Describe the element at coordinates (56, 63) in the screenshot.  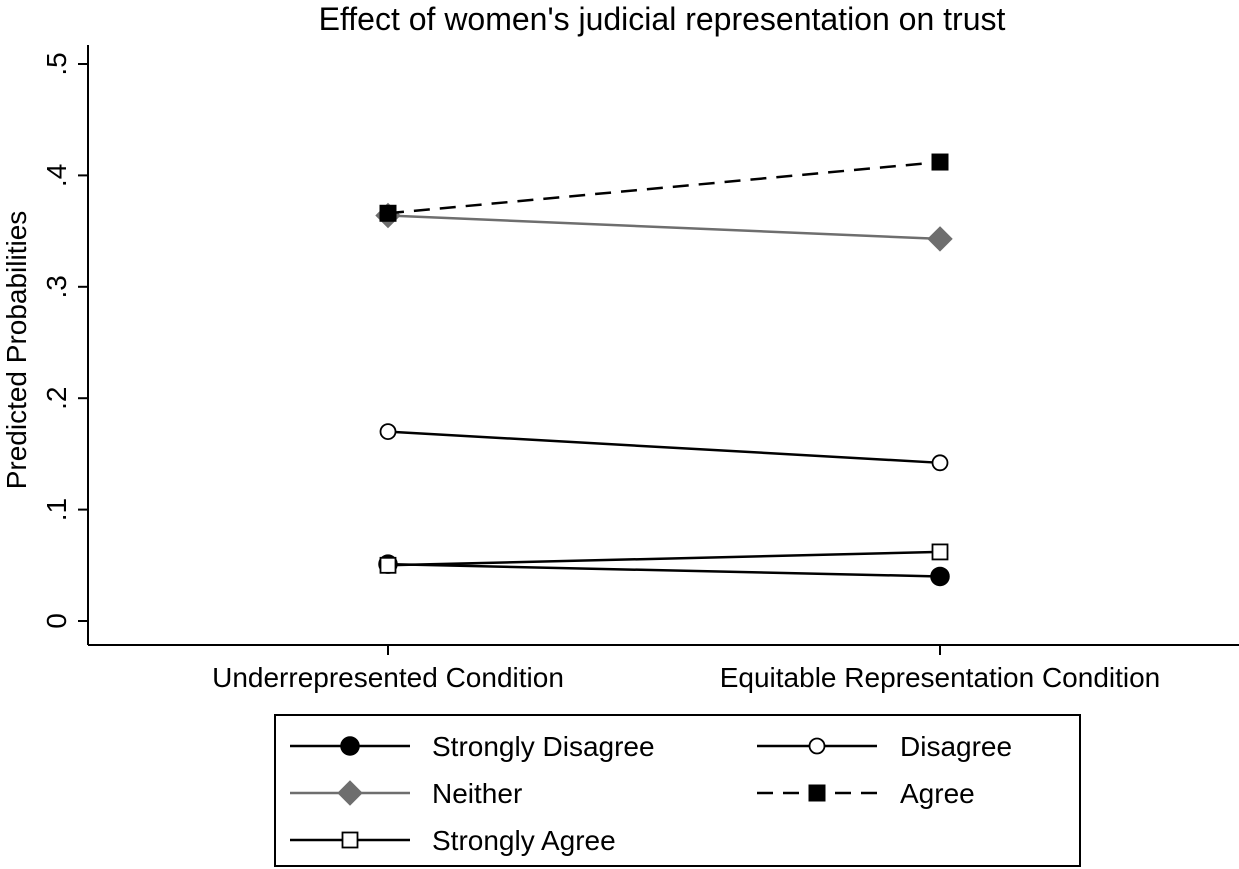
I see `y-tick-label: .5` at that location.